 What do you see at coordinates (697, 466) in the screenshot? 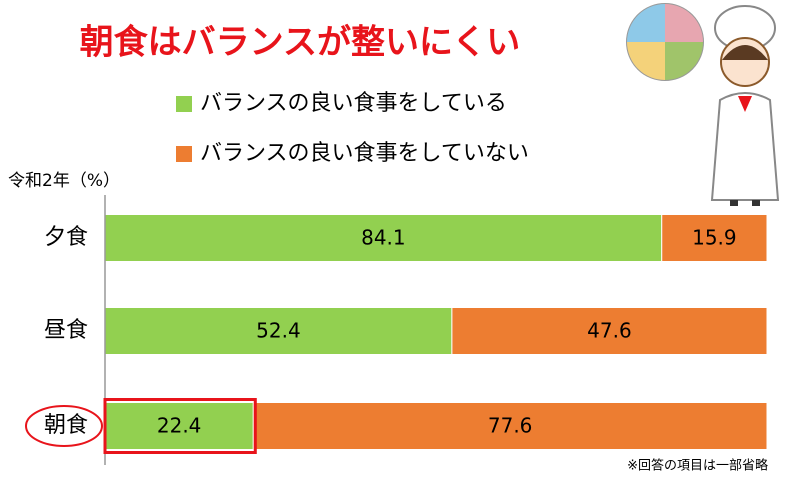
I see `note: ※回答の項目は一部省略` at bounding box center [697, 466].